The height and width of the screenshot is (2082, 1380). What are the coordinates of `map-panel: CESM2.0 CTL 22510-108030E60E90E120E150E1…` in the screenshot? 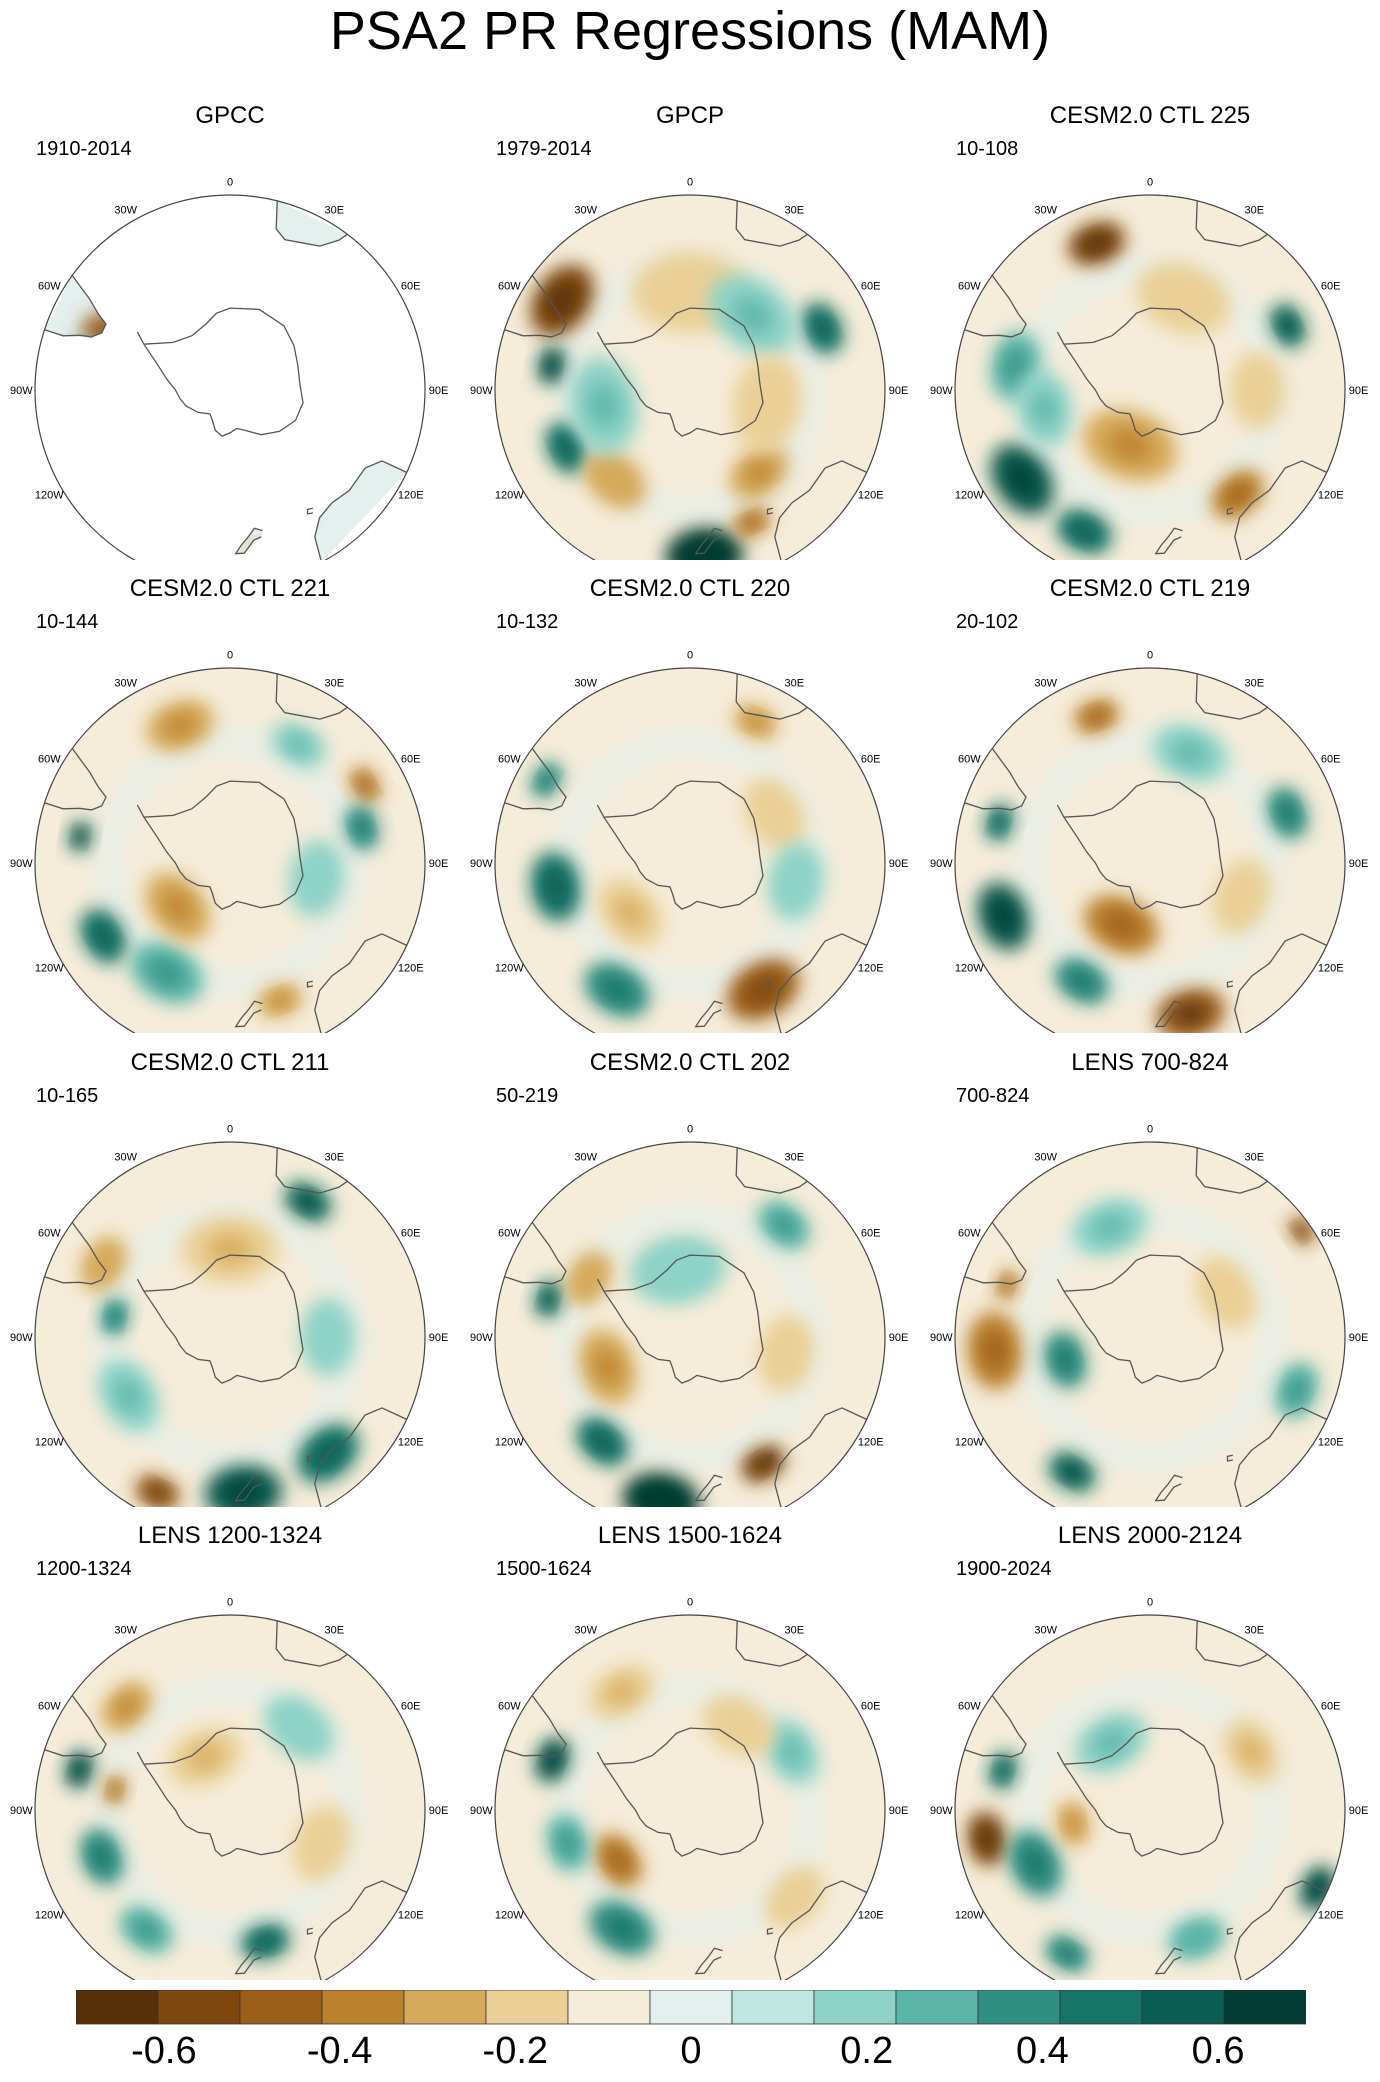 It's located at (1150, 325).